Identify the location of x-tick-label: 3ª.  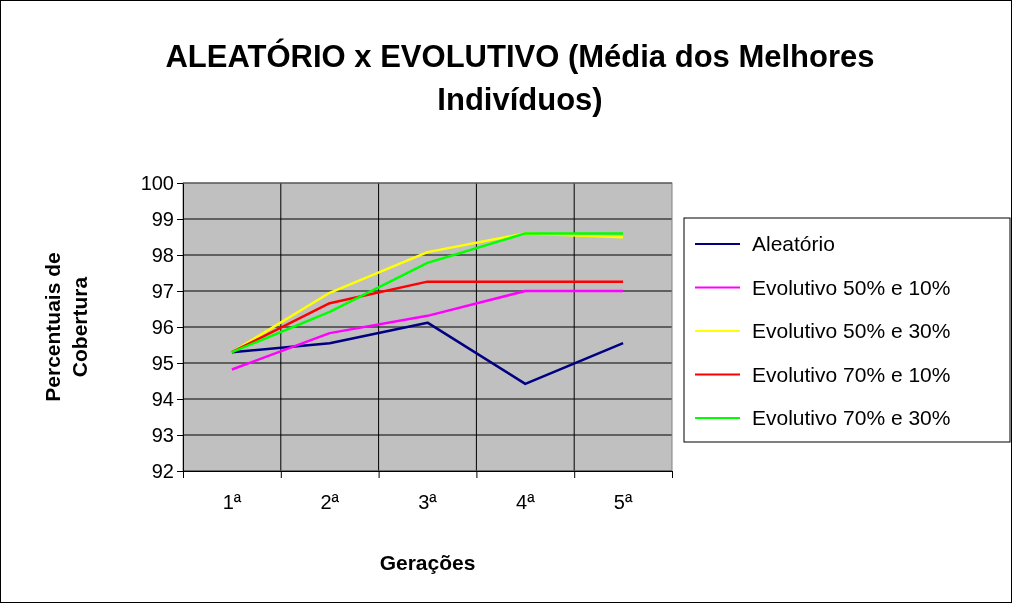
(428, 502).